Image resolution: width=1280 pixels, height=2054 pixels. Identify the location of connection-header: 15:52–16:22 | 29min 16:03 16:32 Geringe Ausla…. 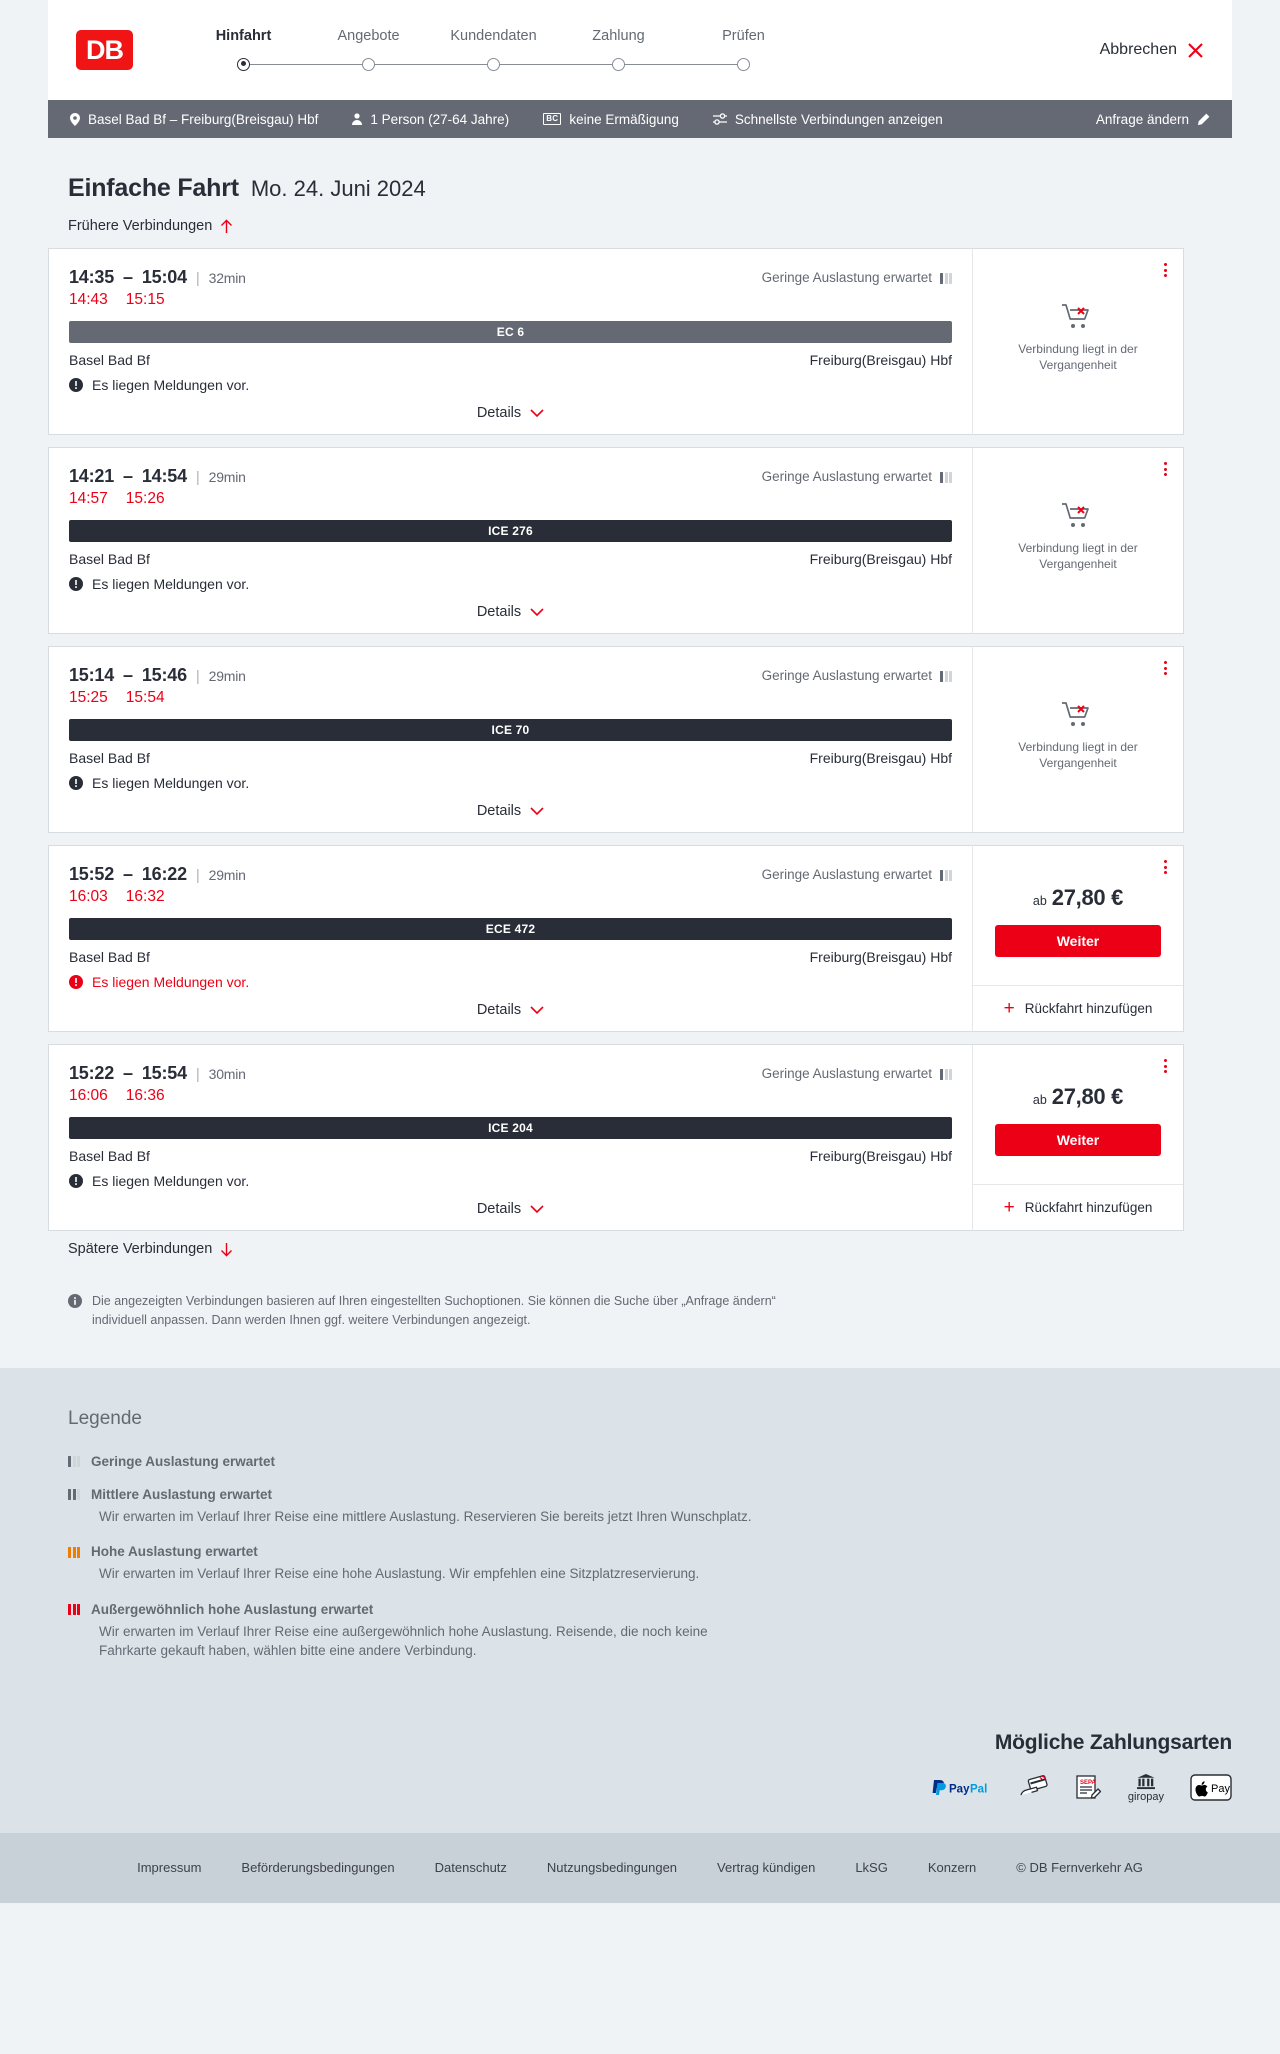
(510, 885).